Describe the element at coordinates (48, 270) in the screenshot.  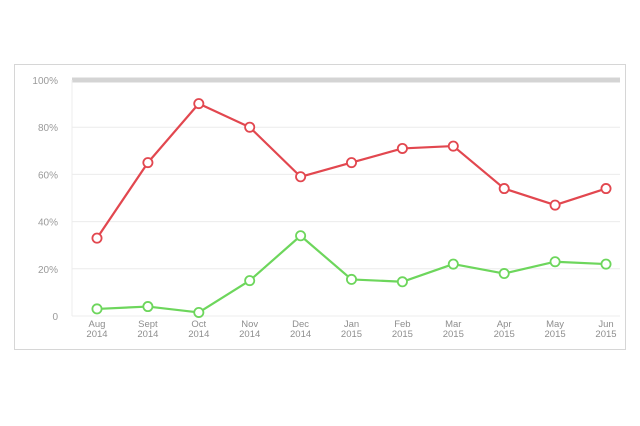
I see `y-tick-label: 20%` at that location.